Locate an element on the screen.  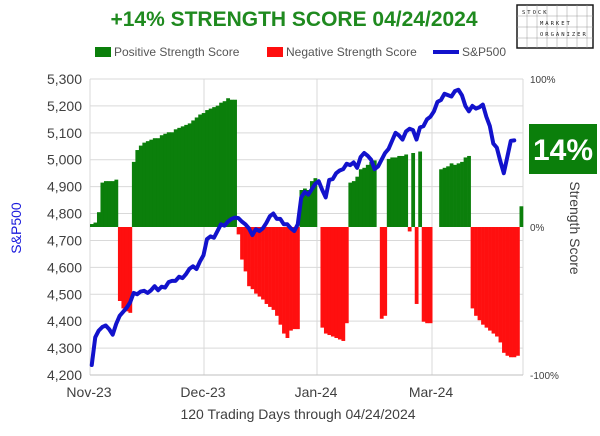
y-left-tick-label: 4,800 is located at coordinates (64, 214).